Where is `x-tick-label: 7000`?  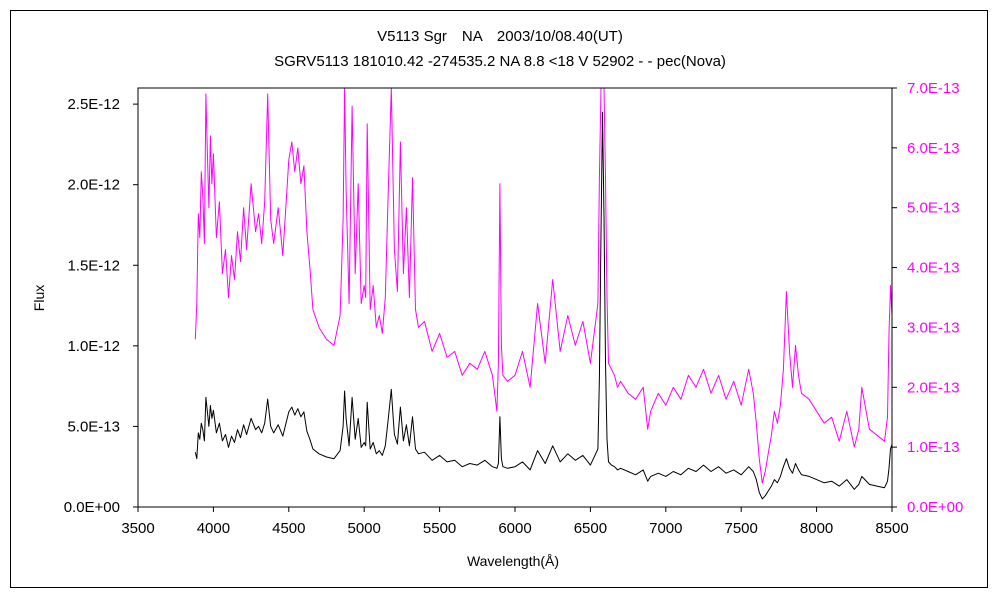
x-tick-label: 7000 is located at coordinates (665, 528).